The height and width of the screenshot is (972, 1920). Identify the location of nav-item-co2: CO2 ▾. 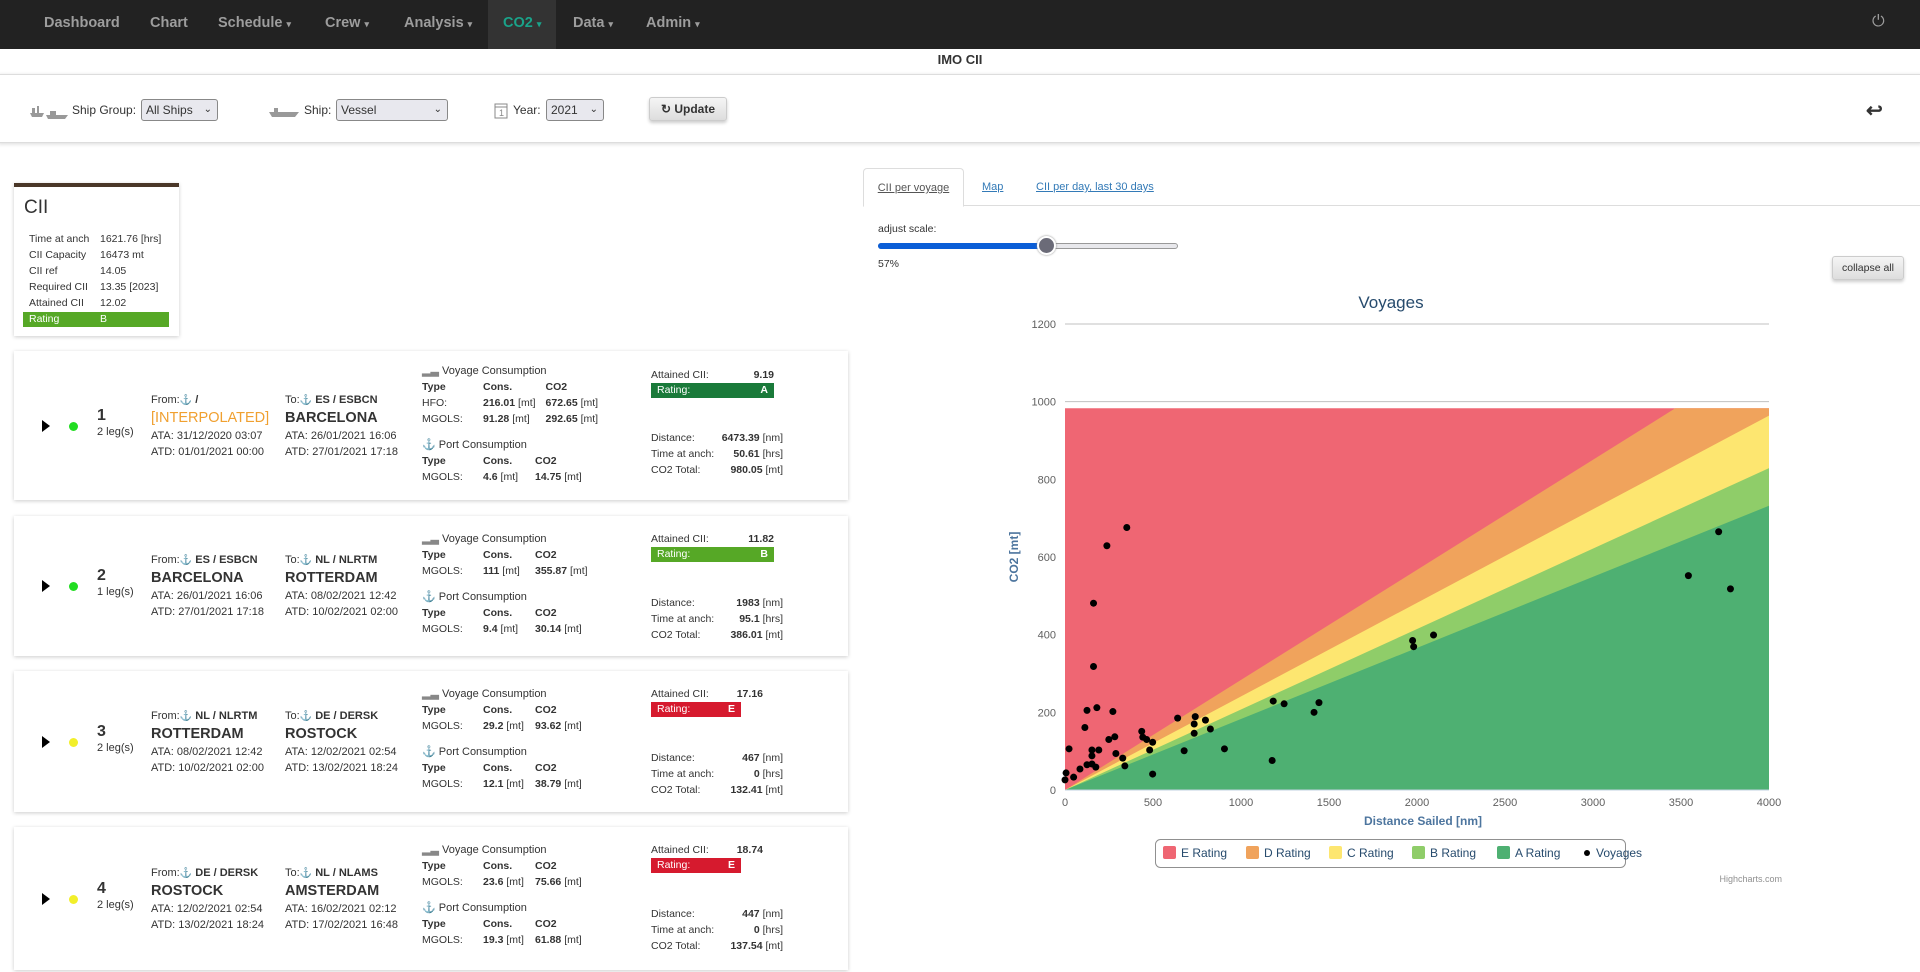
(522, 24).